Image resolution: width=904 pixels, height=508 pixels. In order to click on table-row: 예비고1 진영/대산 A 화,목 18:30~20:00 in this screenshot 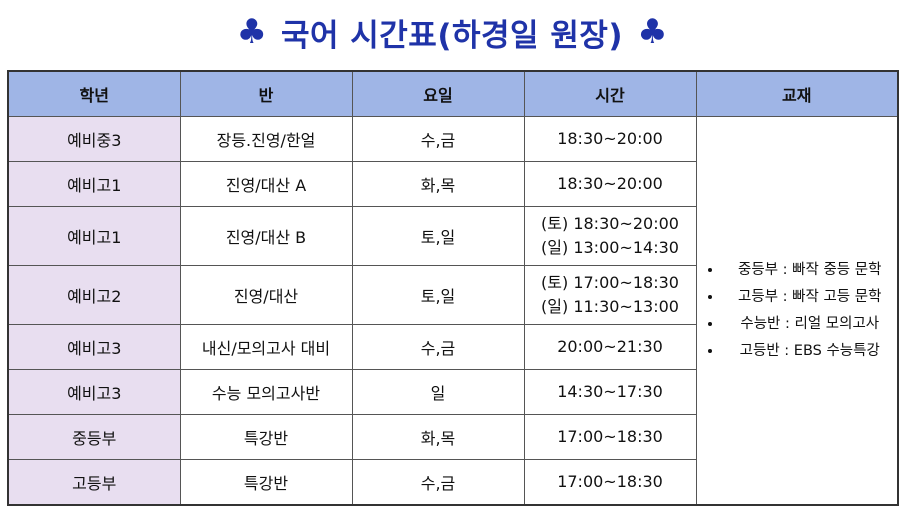, I will do `click(452, 184)`.